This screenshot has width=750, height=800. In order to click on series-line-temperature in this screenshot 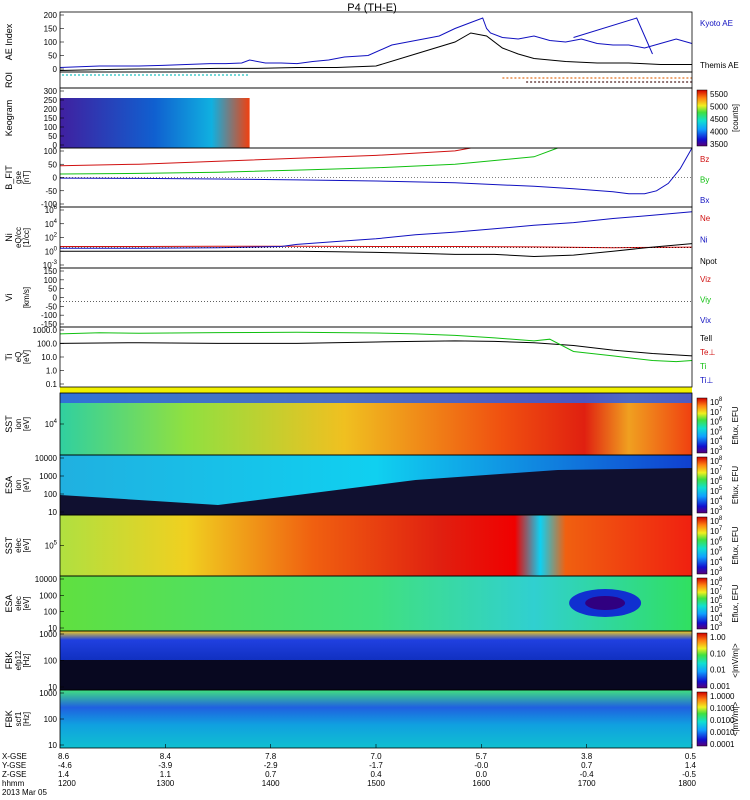, I will do `click(376, 348)`.